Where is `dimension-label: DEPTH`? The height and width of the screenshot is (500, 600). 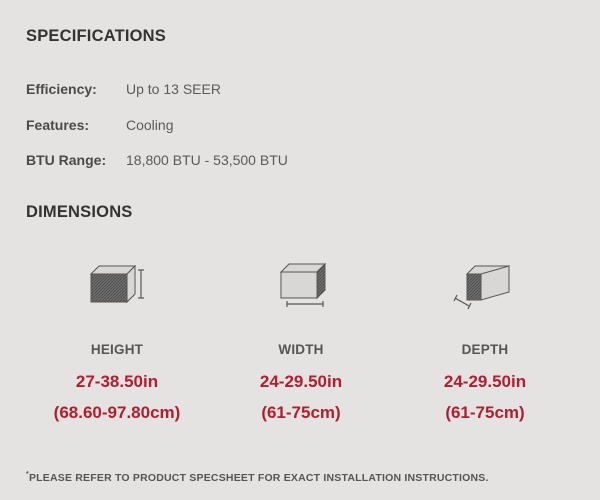
dimension-label: DEPTH is located at coordinates (485, 349).